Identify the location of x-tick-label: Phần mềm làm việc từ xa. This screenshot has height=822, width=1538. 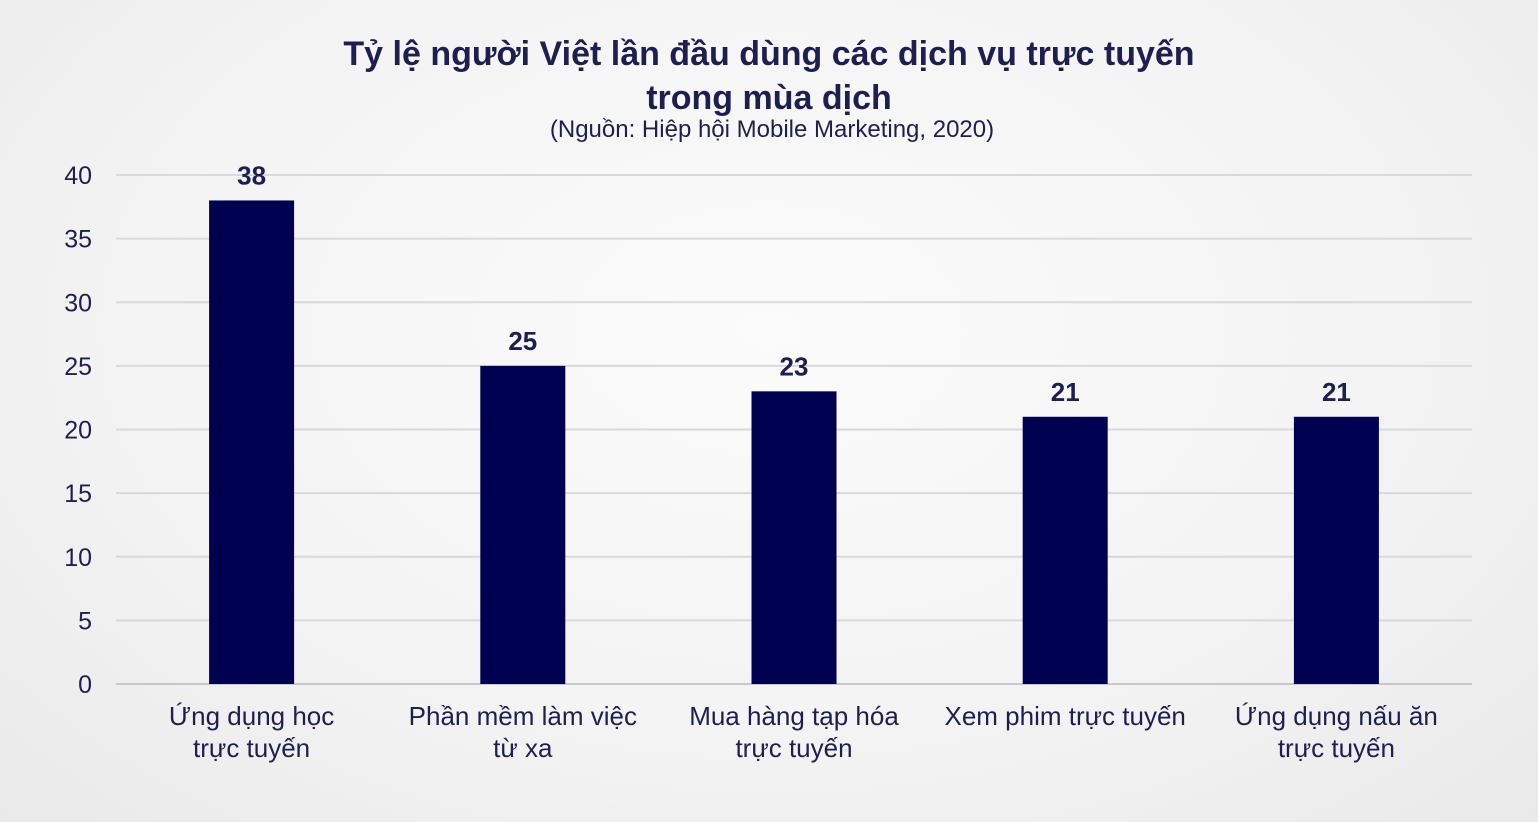
(522, 732).